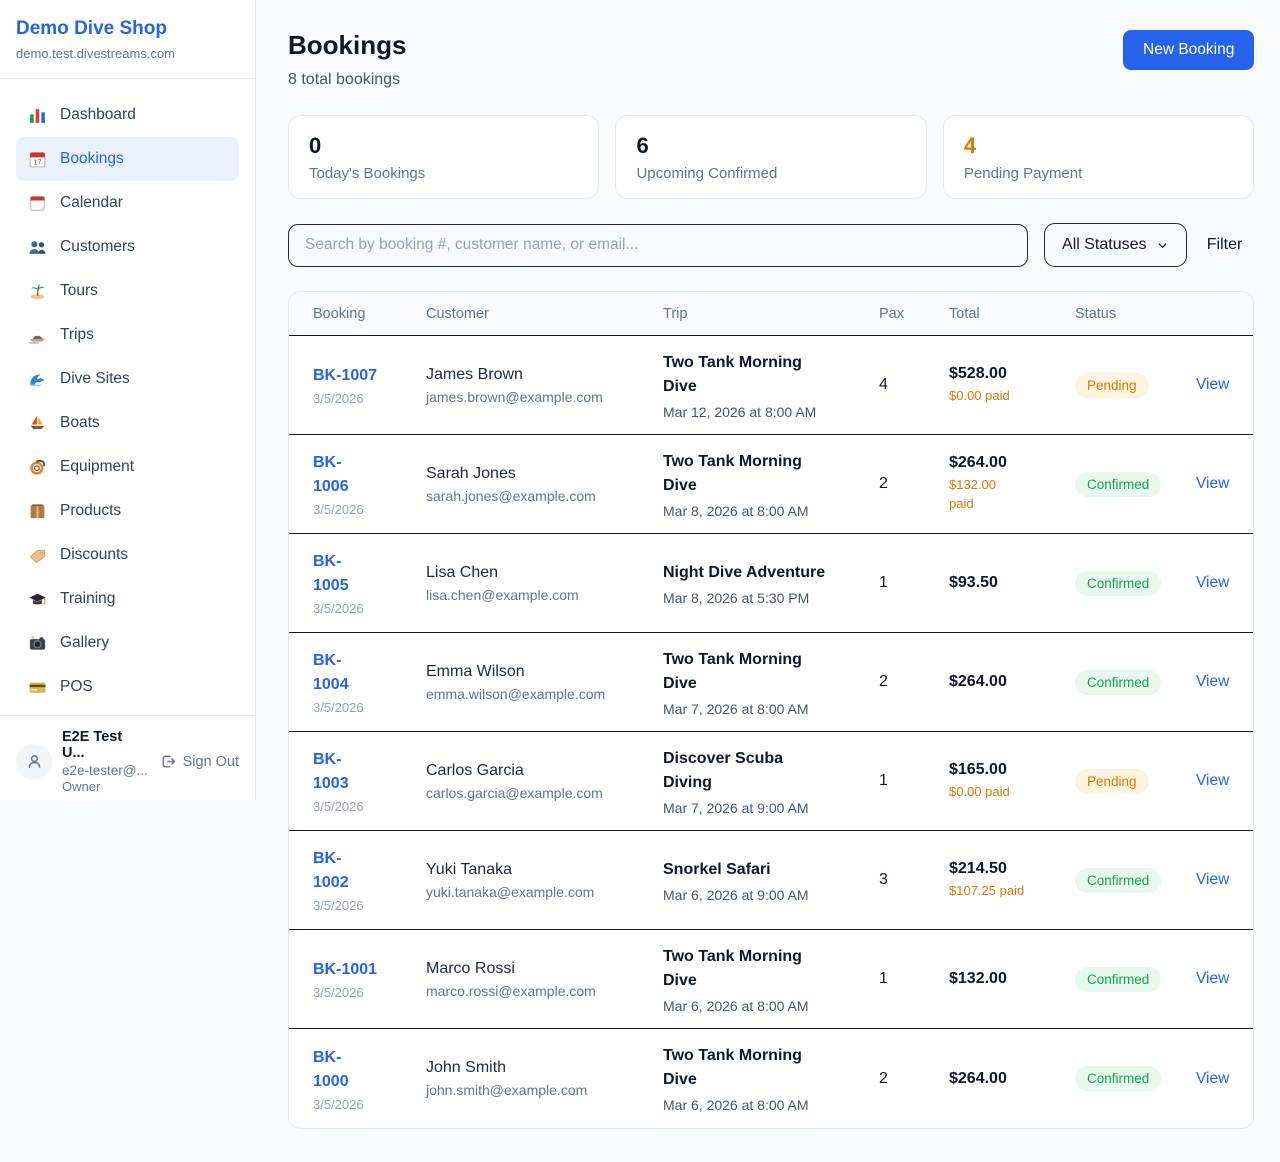 The image size is (1280, 1162). I want to click on camera-icon, so click(37, 643).